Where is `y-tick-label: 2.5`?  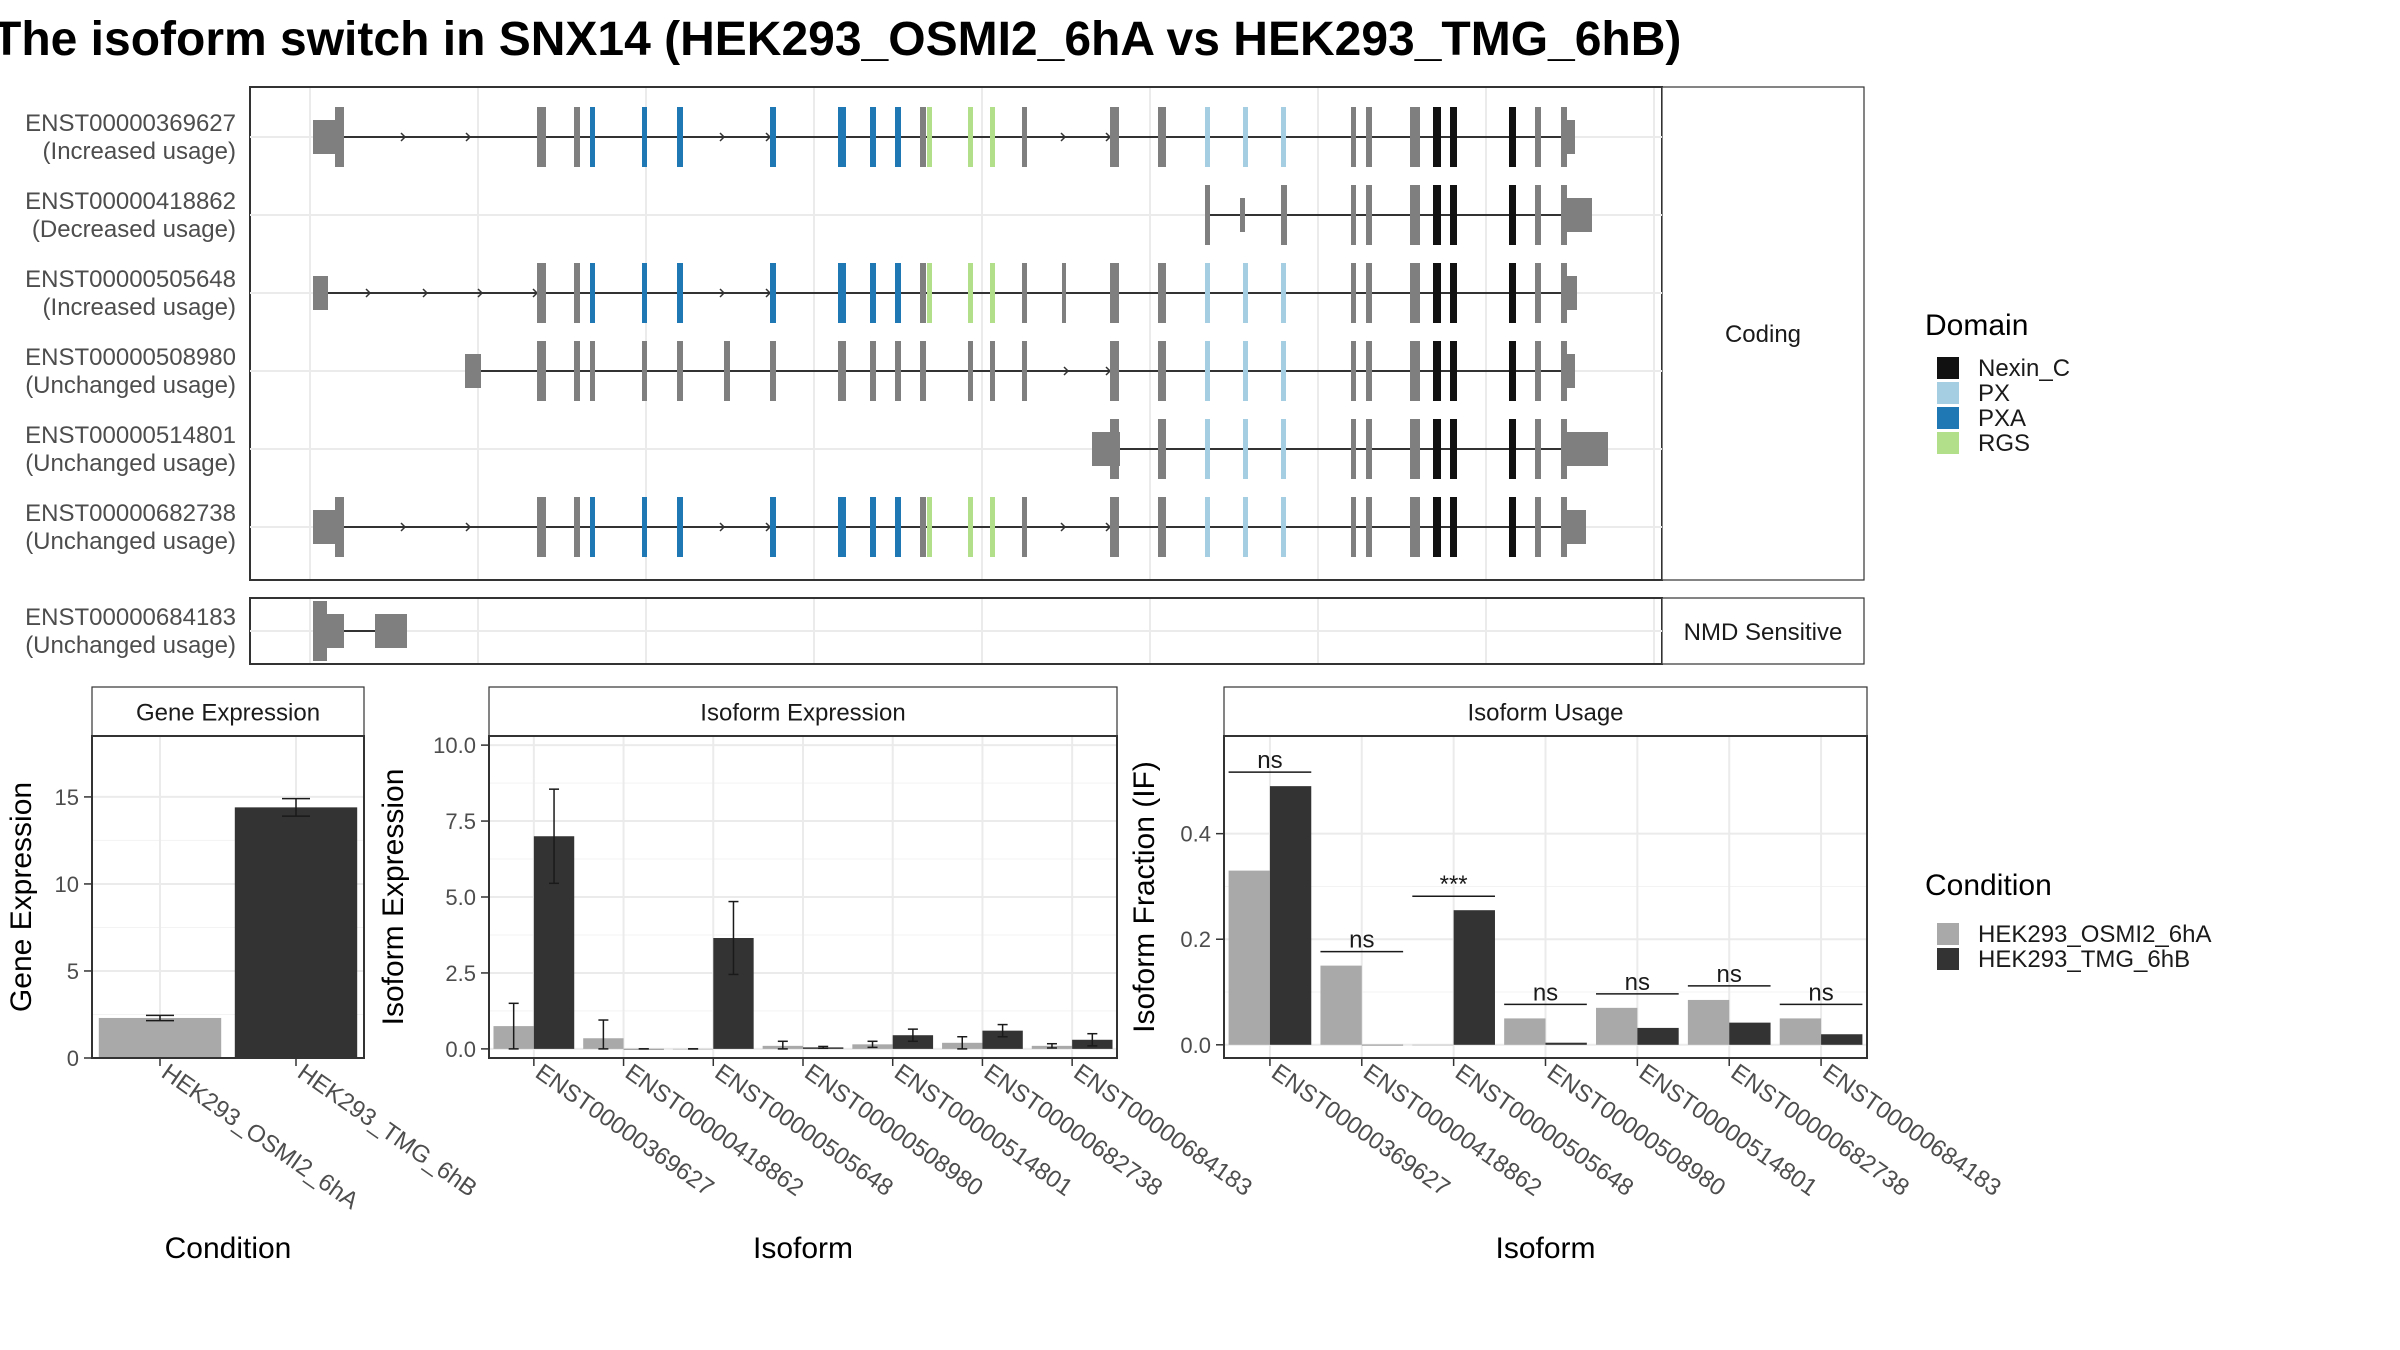 y-tick-label: 2.5 is located at coordinates (460, 973).